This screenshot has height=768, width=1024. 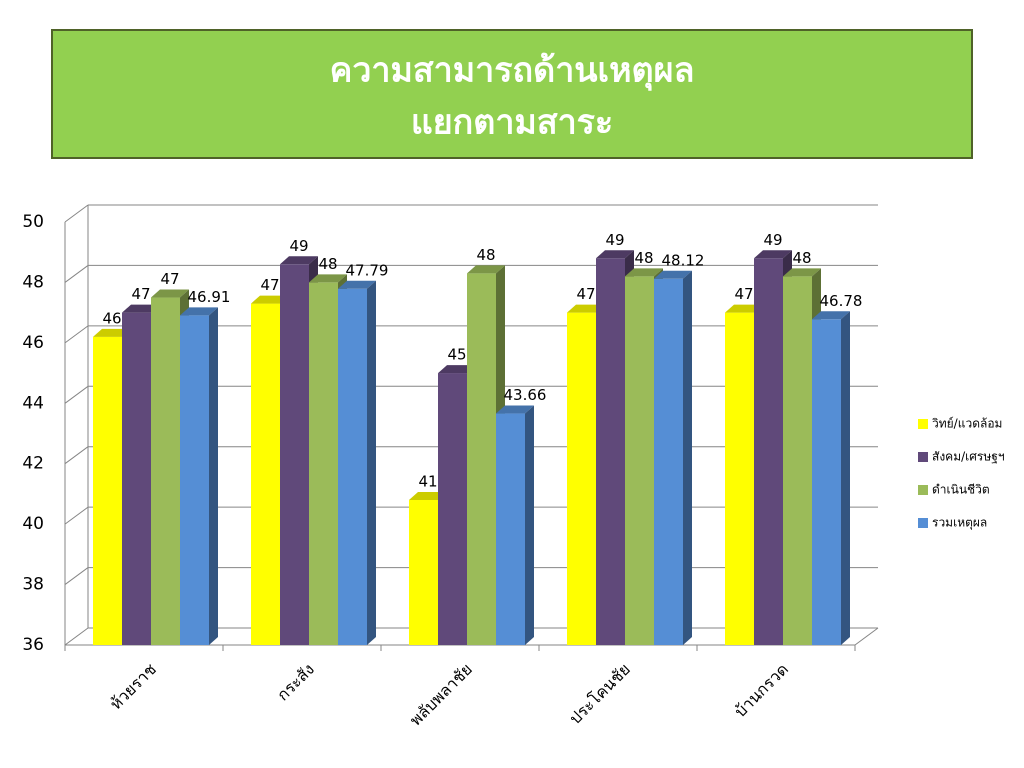 I want to click on data-label: 46.78, so click(x=841, y=301).